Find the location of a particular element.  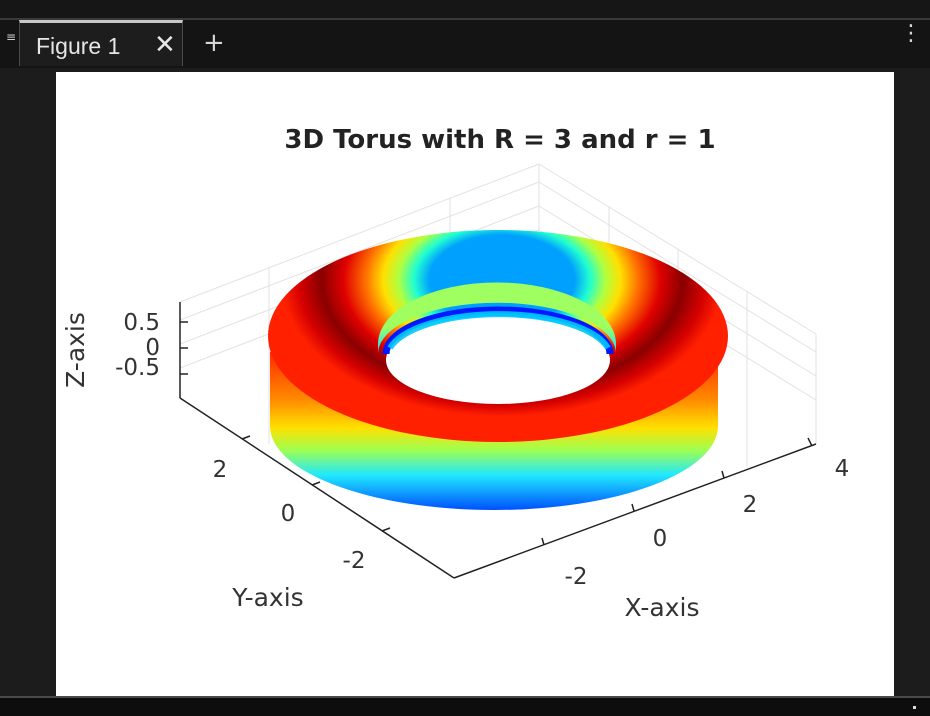

chart-title: 3D Torus with R = 3 and r = 1 is located at coordinates (499, 140).